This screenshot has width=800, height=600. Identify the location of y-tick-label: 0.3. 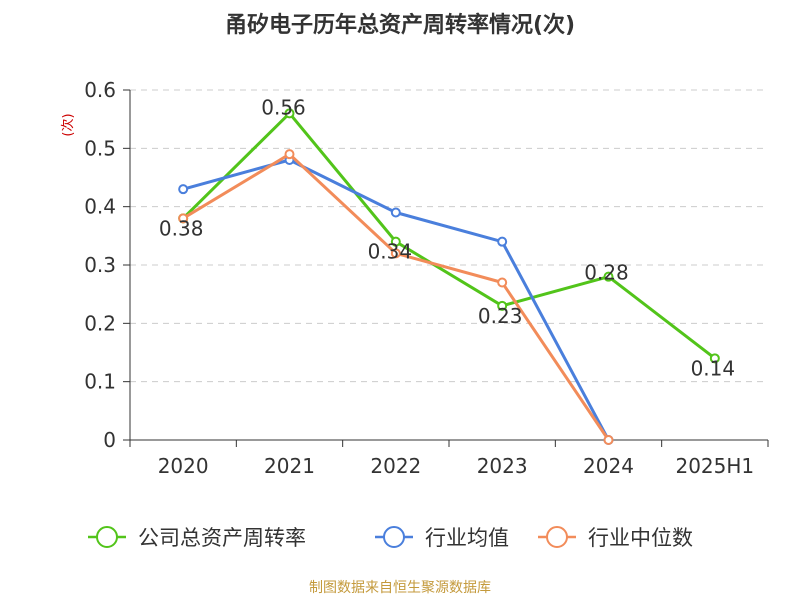
(100, 265).